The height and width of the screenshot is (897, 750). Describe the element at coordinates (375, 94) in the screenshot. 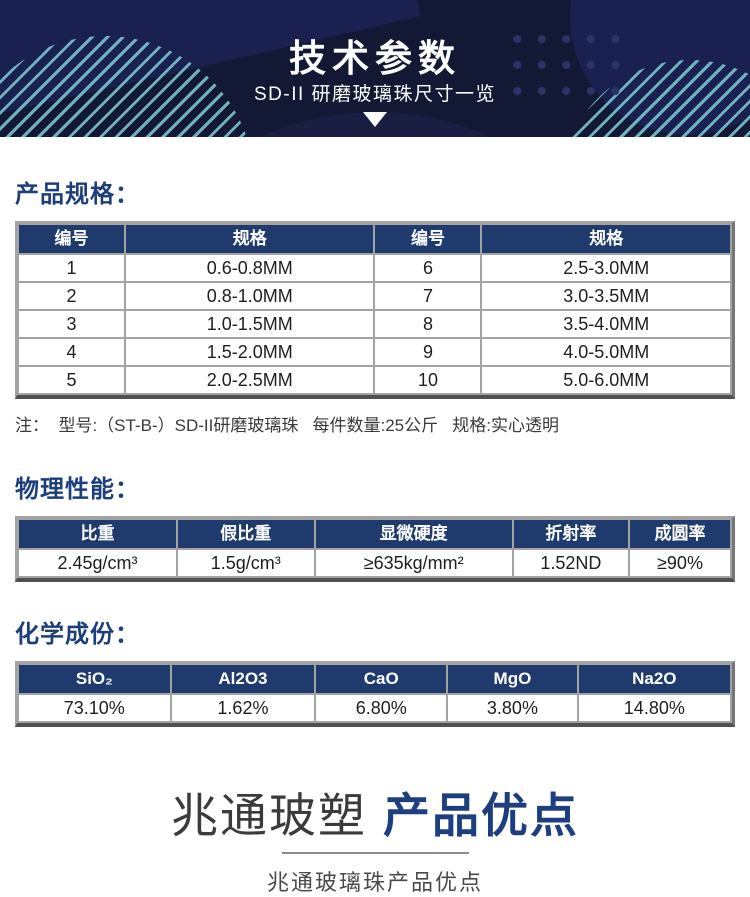

I see `page-subtitle: SD-II 研磨玻璃珠尺寸一览` at that location.